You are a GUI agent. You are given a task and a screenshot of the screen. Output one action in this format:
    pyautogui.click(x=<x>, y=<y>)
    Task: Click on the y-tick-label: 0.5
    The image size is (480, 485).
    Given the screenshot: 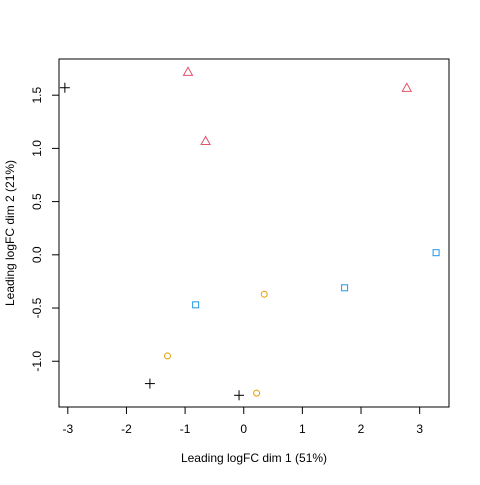 What is the action you would take?
    pyautogui.click(x=37, y=201)
    